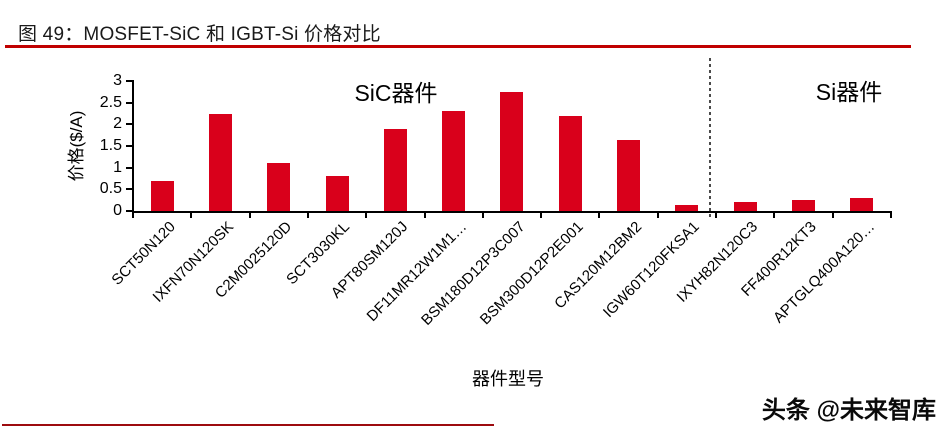 The width and height of the screenshot is (944, 431). I want to click on bar-BSM300D12P2E001, so click(570, 163).